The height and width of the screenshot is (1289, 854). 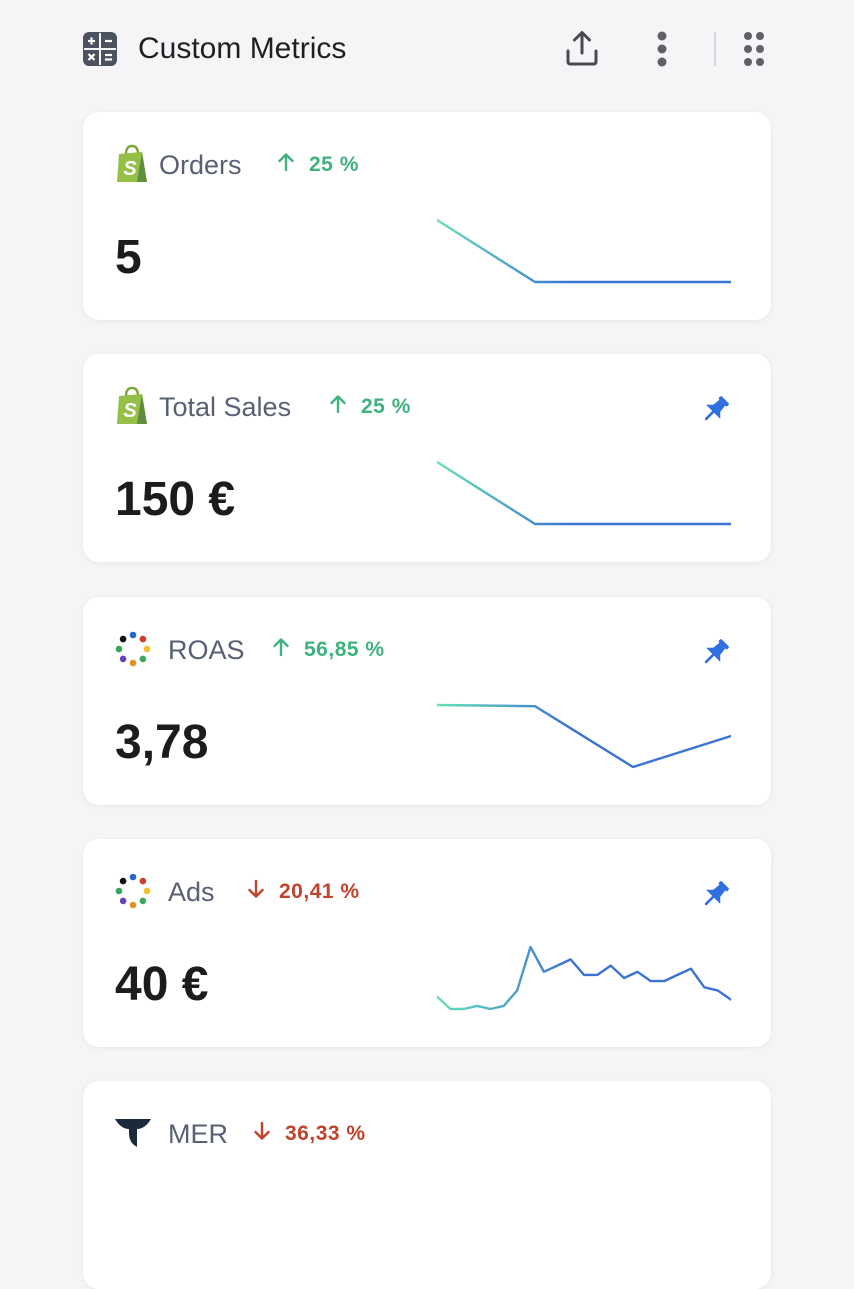 What do you see at coordinates (754, 49) in the screenshot?
I see `drag-handle-icon` at bounding box center [754, 49].